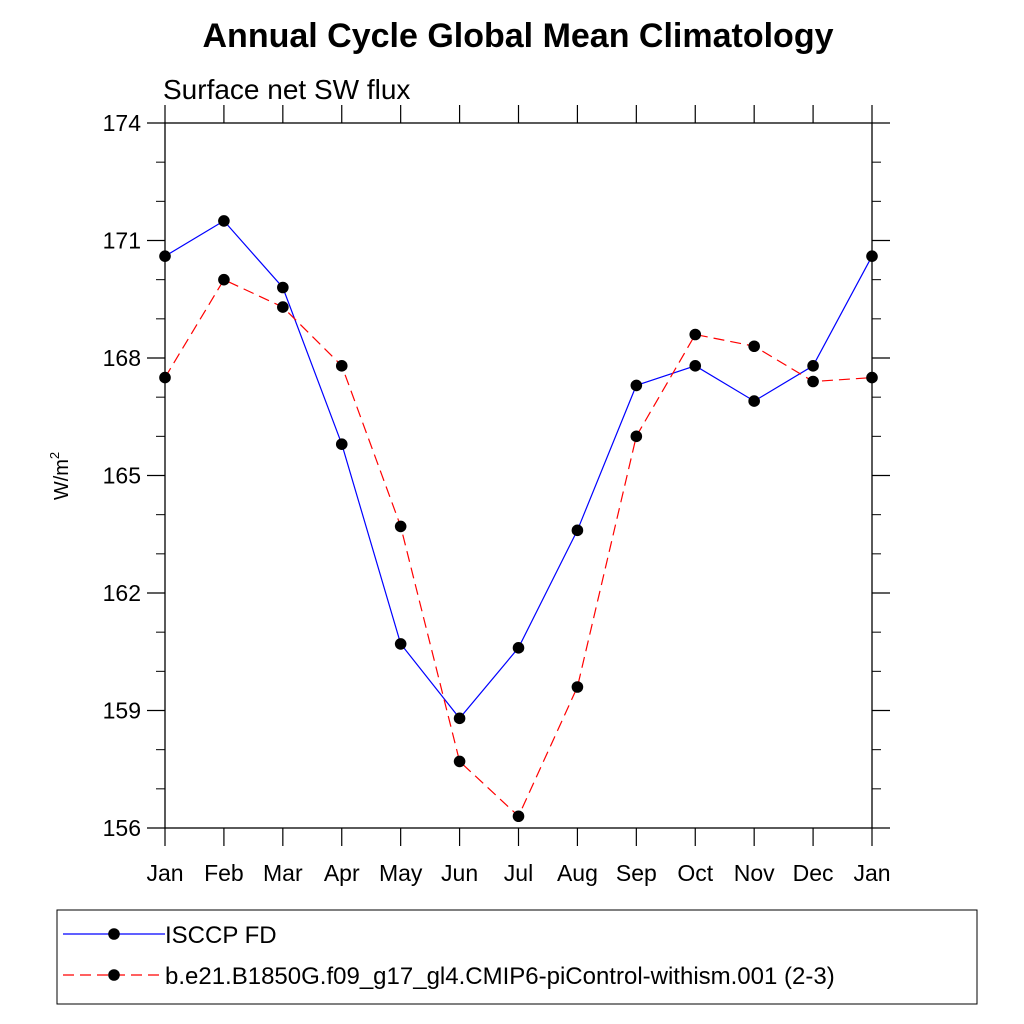 This screenshot has height=1024, width=1024. What do you see at coordinates (518, 873) in the screenshot?
I see `x-tick-label: Jul` at bounding box center [518, 873].